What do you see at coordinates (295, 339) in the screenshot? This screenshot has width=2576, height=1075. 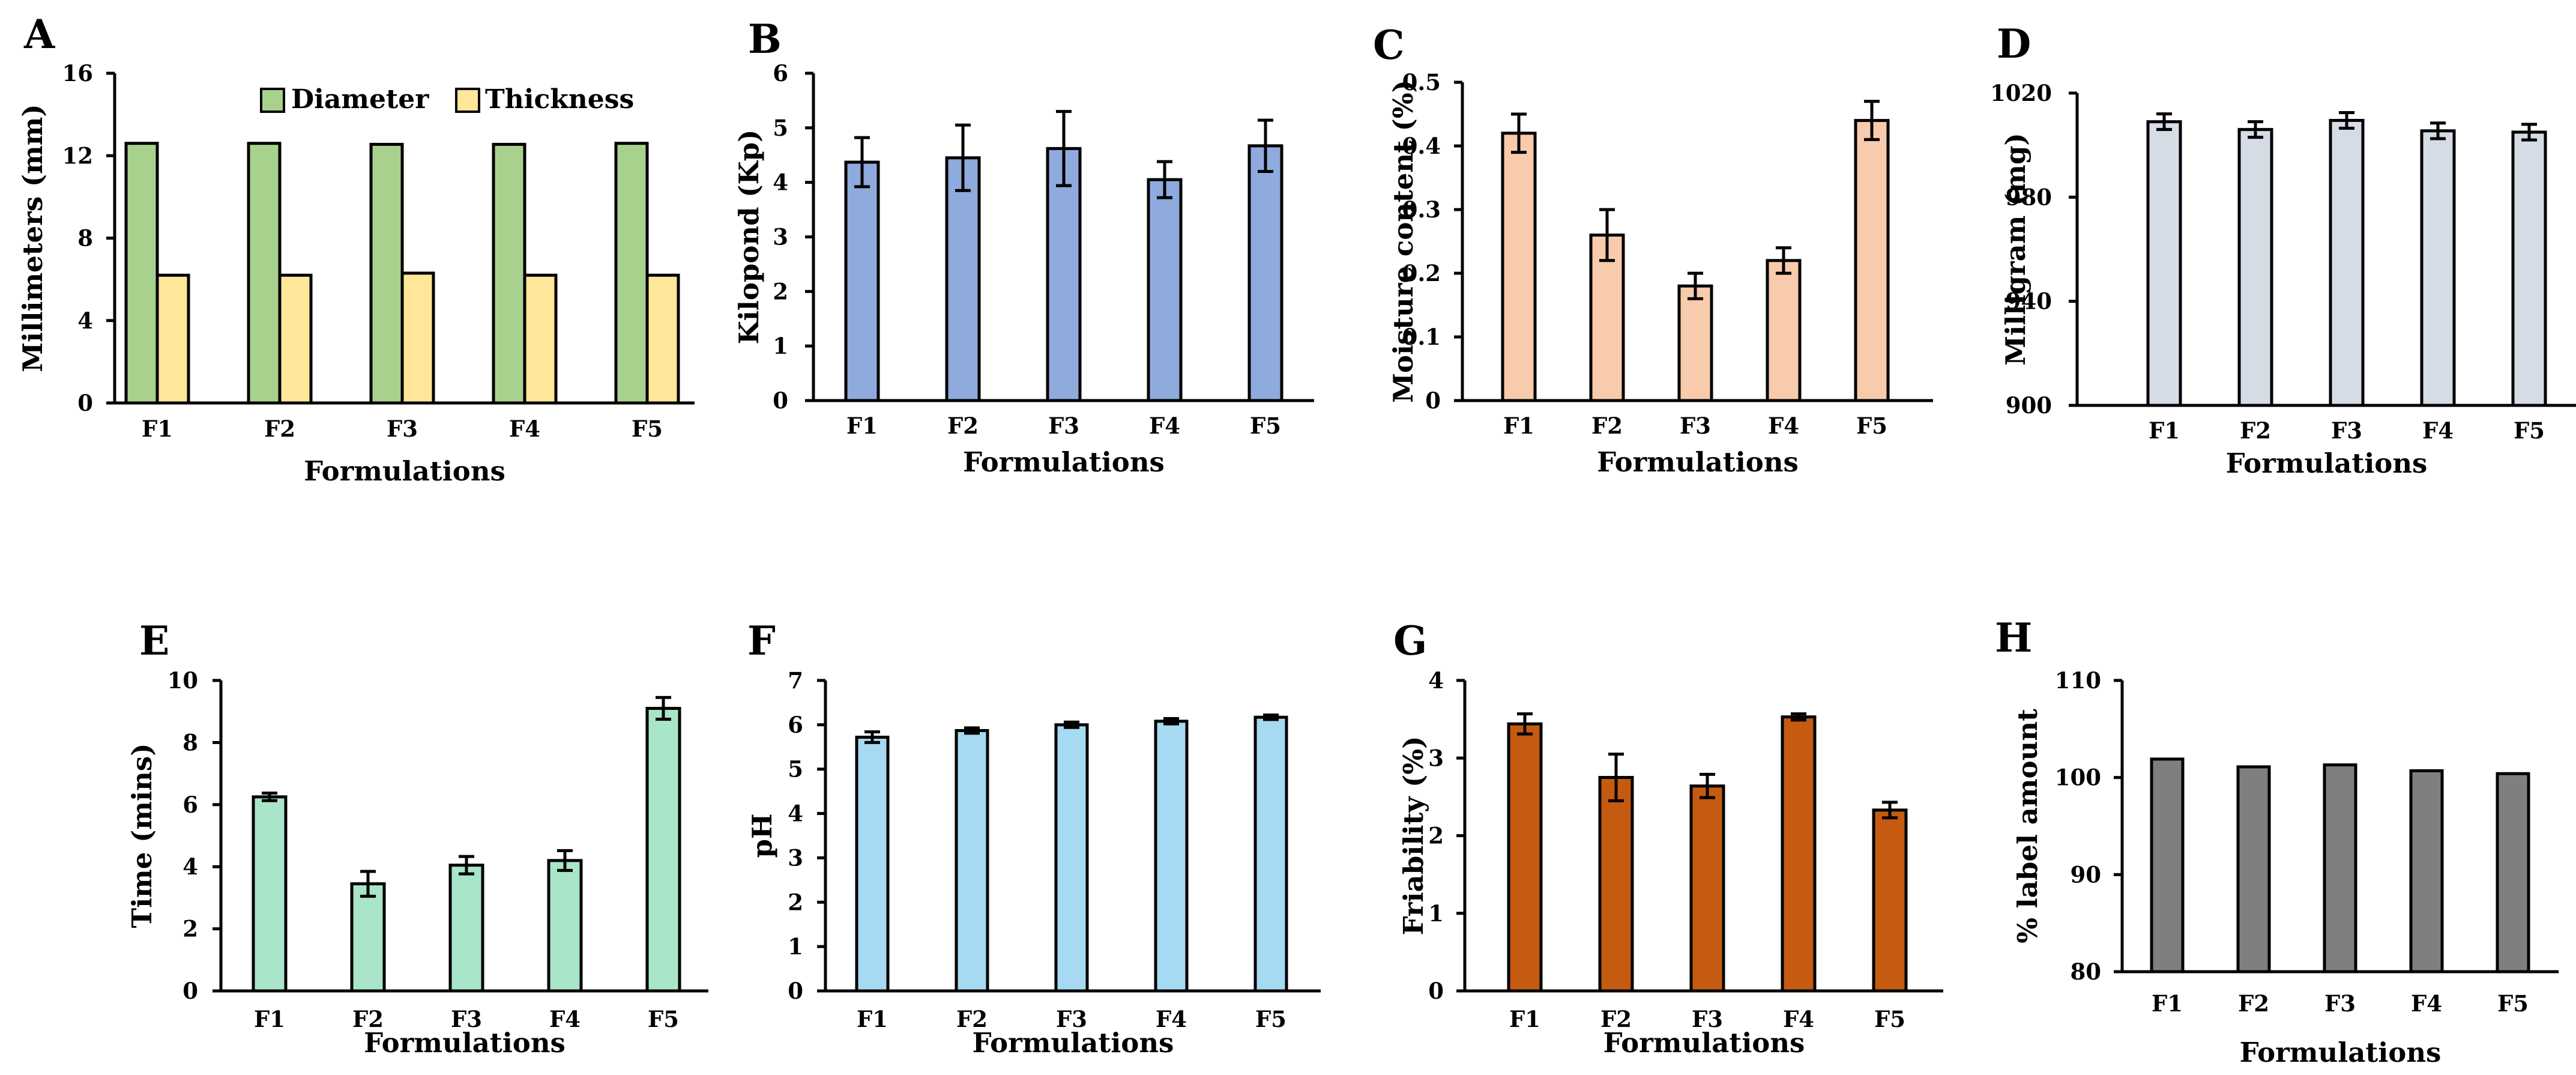 I see `bar-a-f2-thickness` at bounding box center [295, 339].